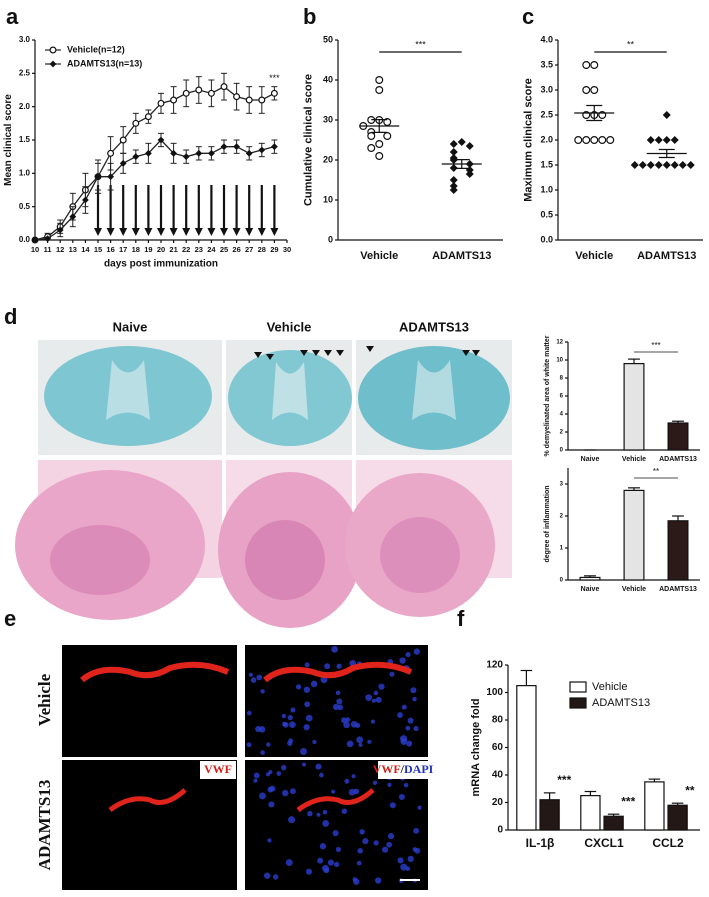  I want to click on y-tick-label: 0.0, so click(546, 239).